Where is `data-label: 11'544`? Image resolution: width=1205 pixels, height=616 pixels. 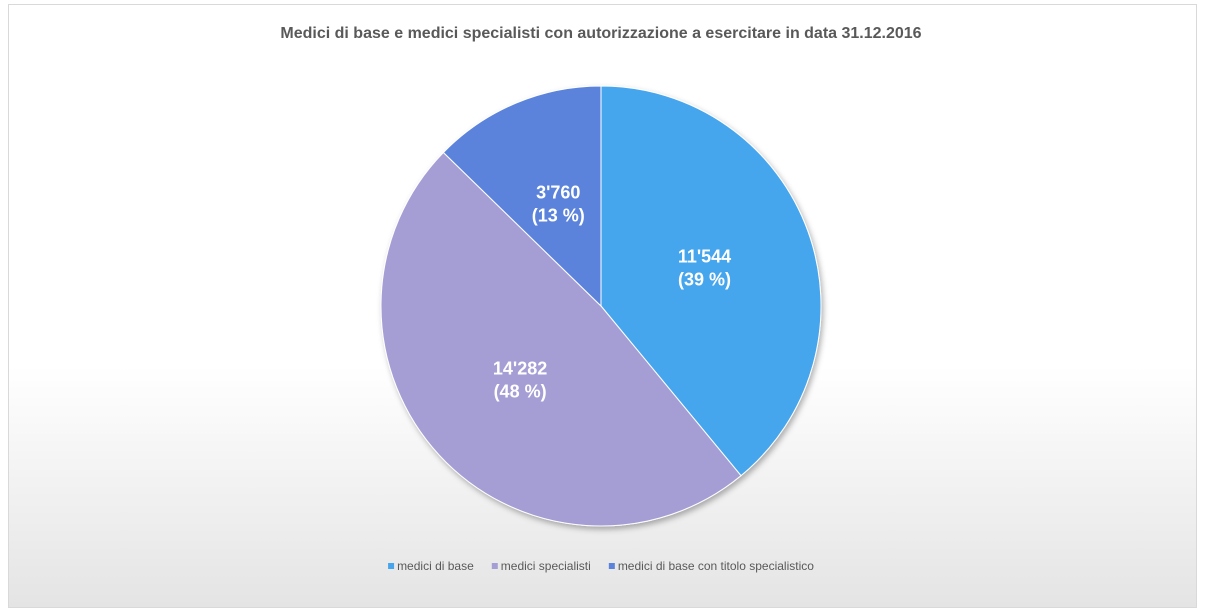
data-label: 11'544 is located at coordinates (704, 257).